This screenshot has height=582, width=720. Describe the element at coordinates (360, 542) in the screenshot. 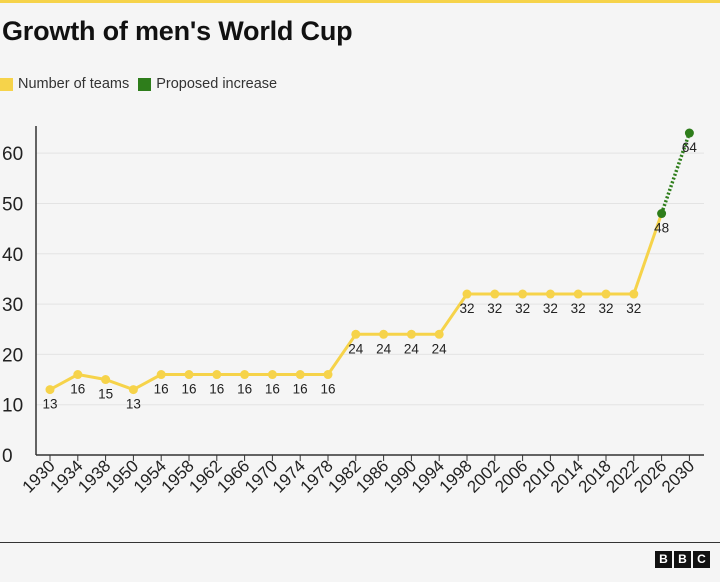

I see `bottom-rule` at that location.